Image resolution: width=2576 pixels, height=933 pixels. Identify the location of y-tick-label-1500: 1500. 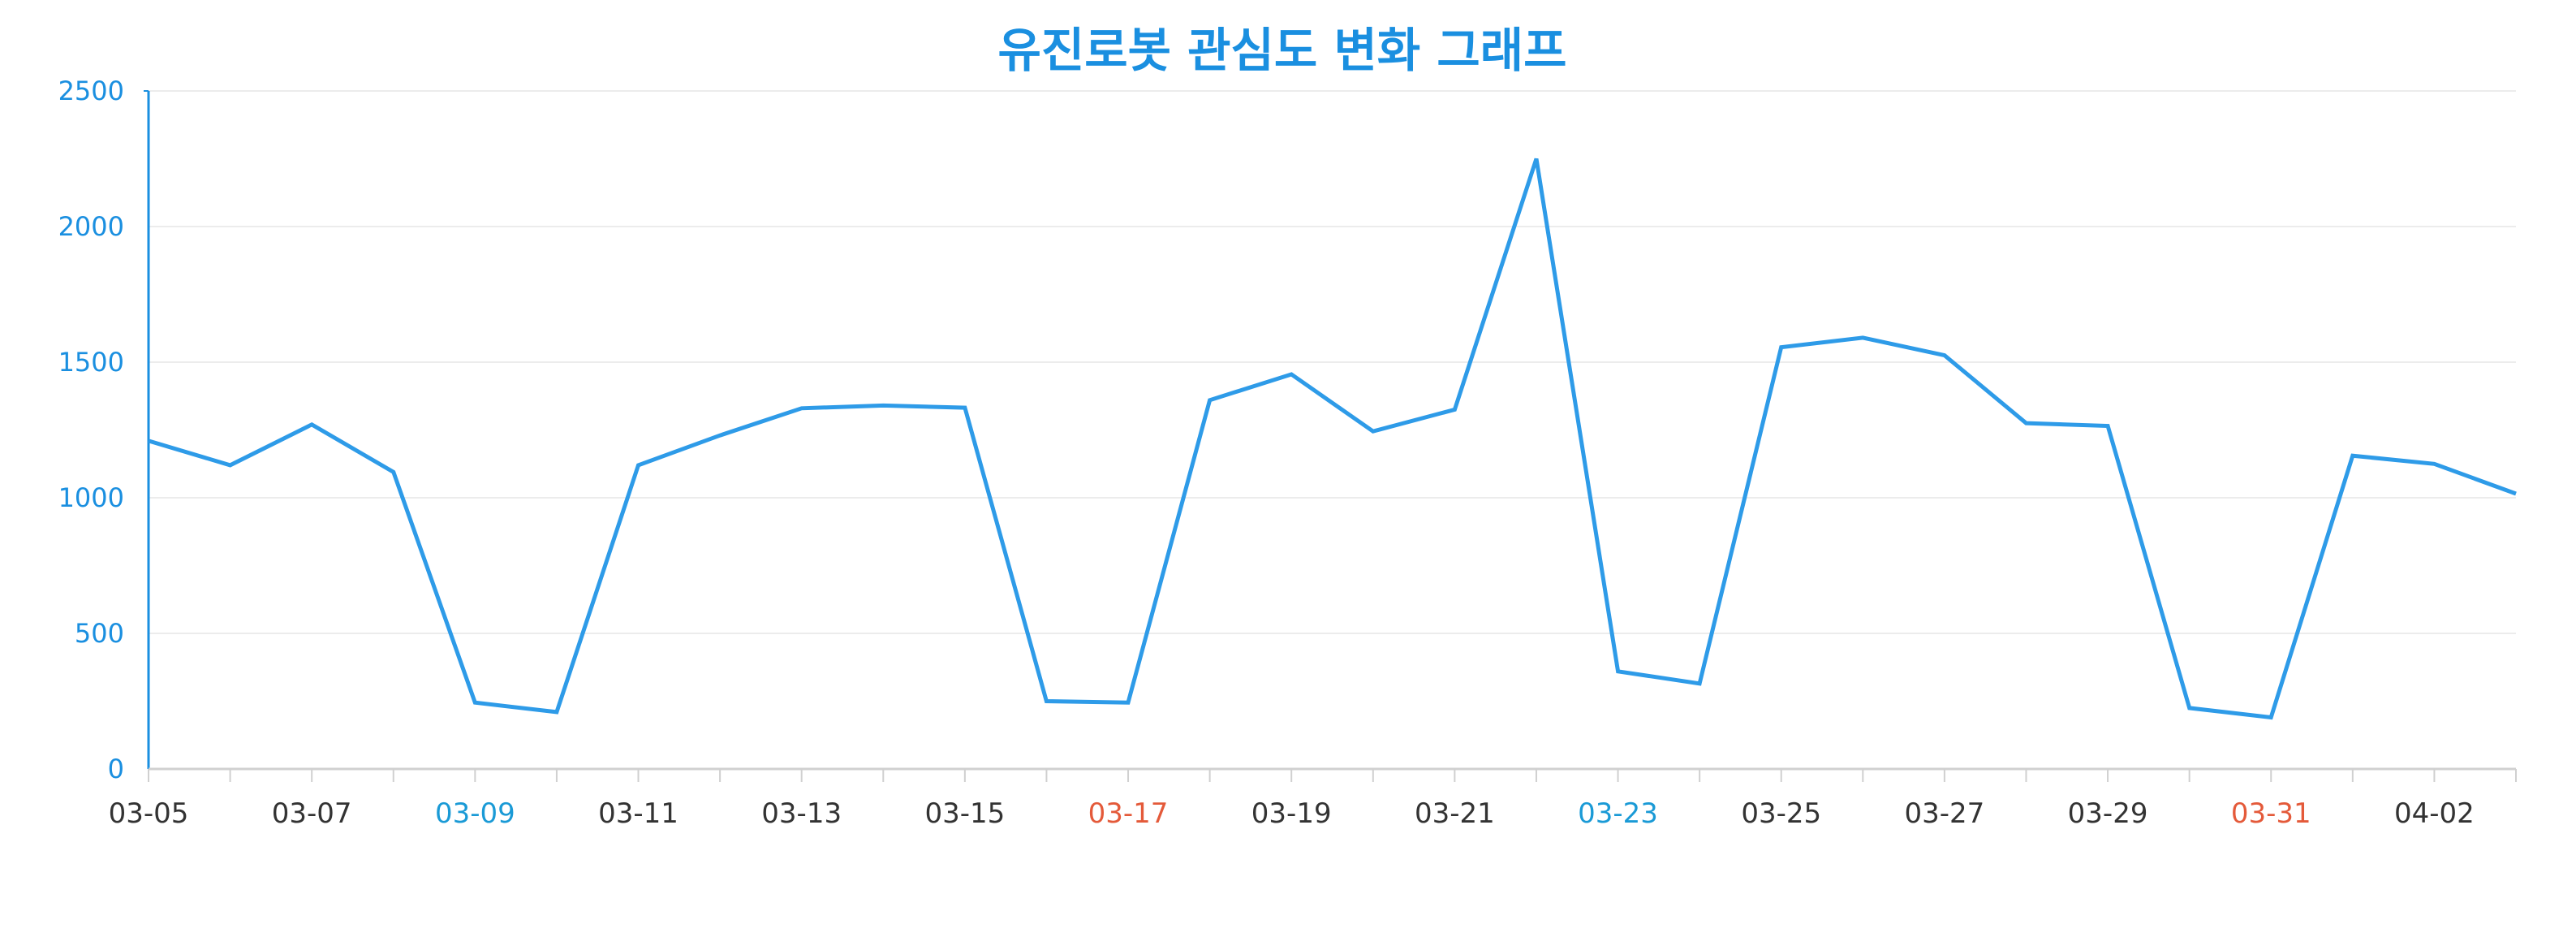
(91, 362).